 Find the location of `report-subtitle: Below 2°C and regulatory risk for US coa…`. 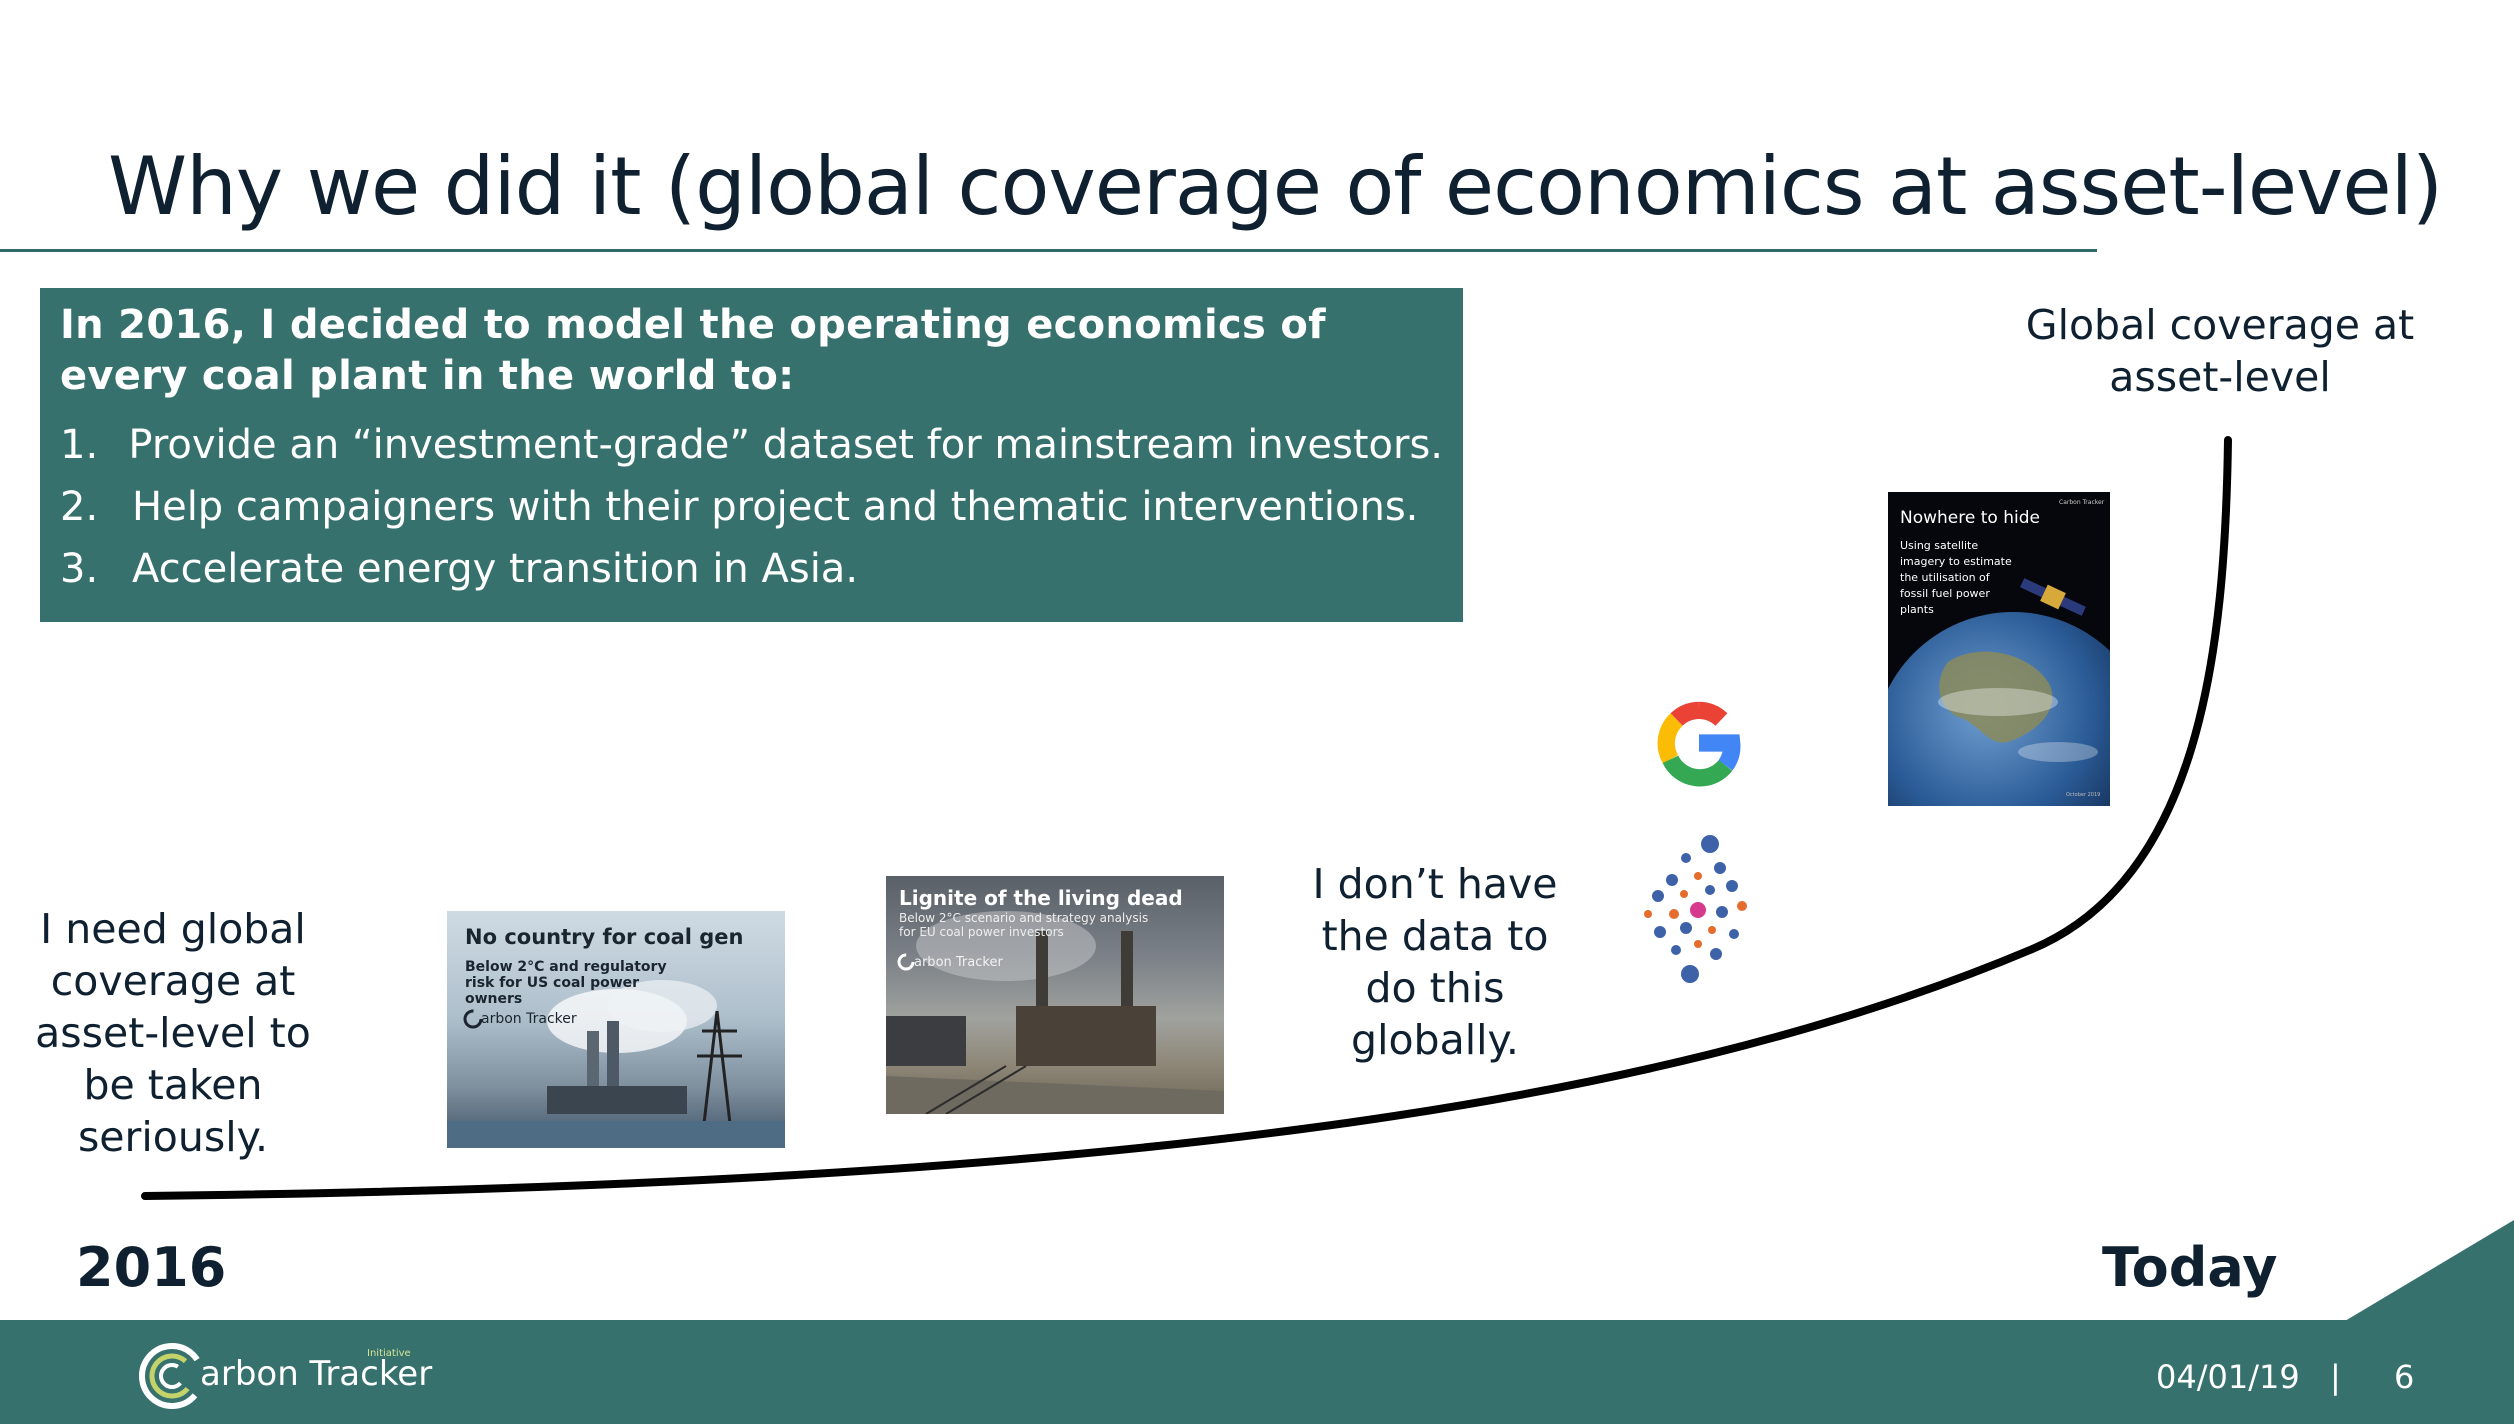

report-subtitle: Below 2°C and regulatory risk for US coa… is located at coordinates (566, 983).